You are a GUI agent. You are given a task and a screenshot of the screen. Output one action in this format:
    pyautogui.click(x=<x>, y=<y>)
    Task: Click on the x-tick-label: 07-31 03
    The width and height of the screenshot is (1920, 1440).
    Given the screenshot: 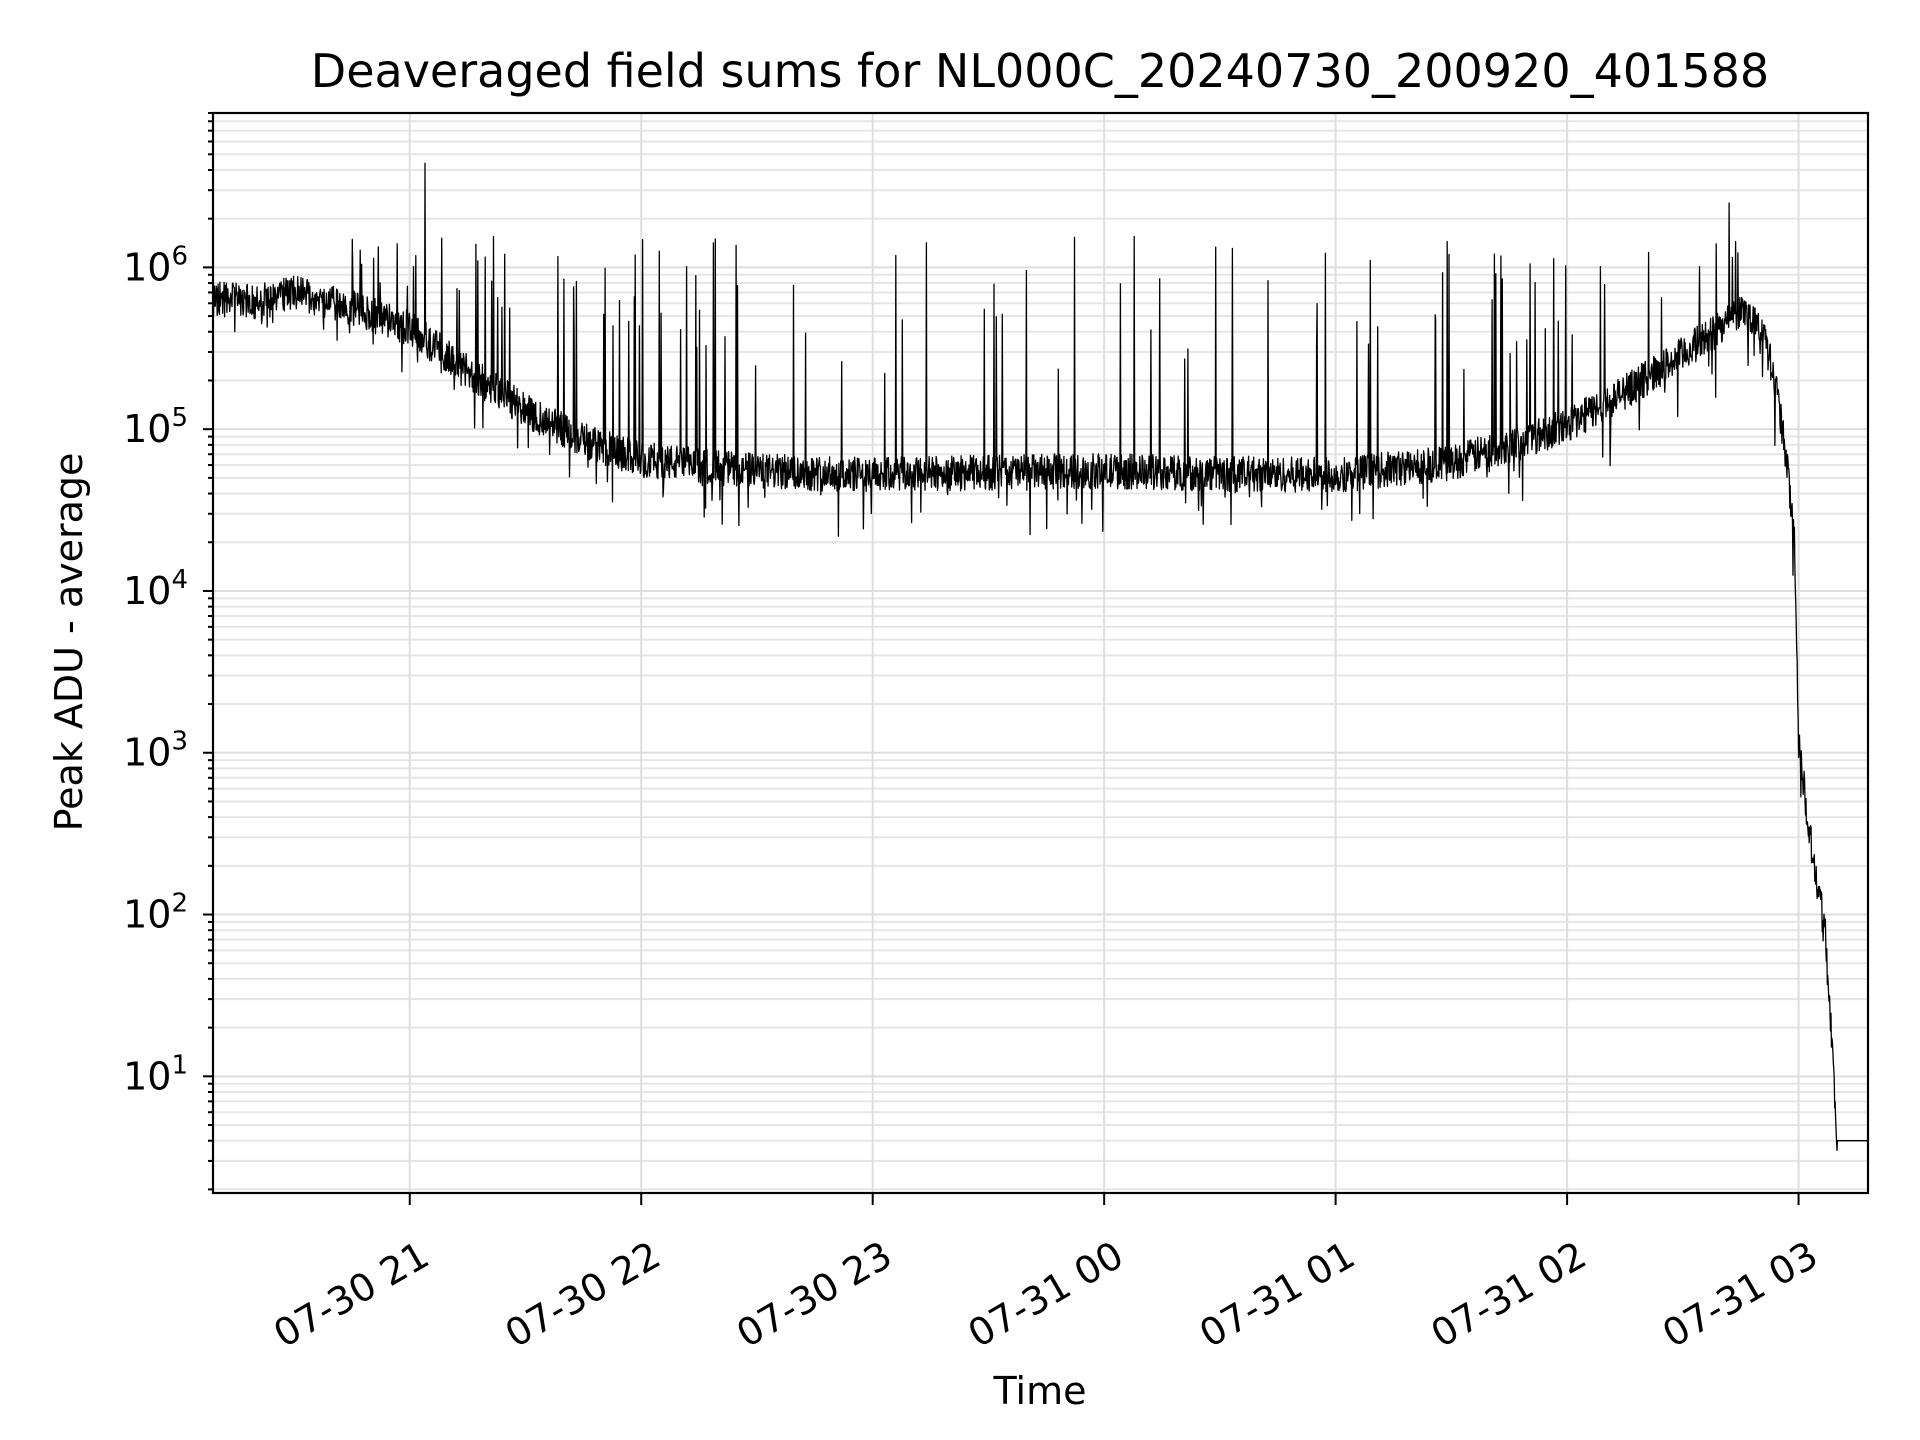 What is the action you would take?
    pyautogui.click(x=1740, y=1295)
    